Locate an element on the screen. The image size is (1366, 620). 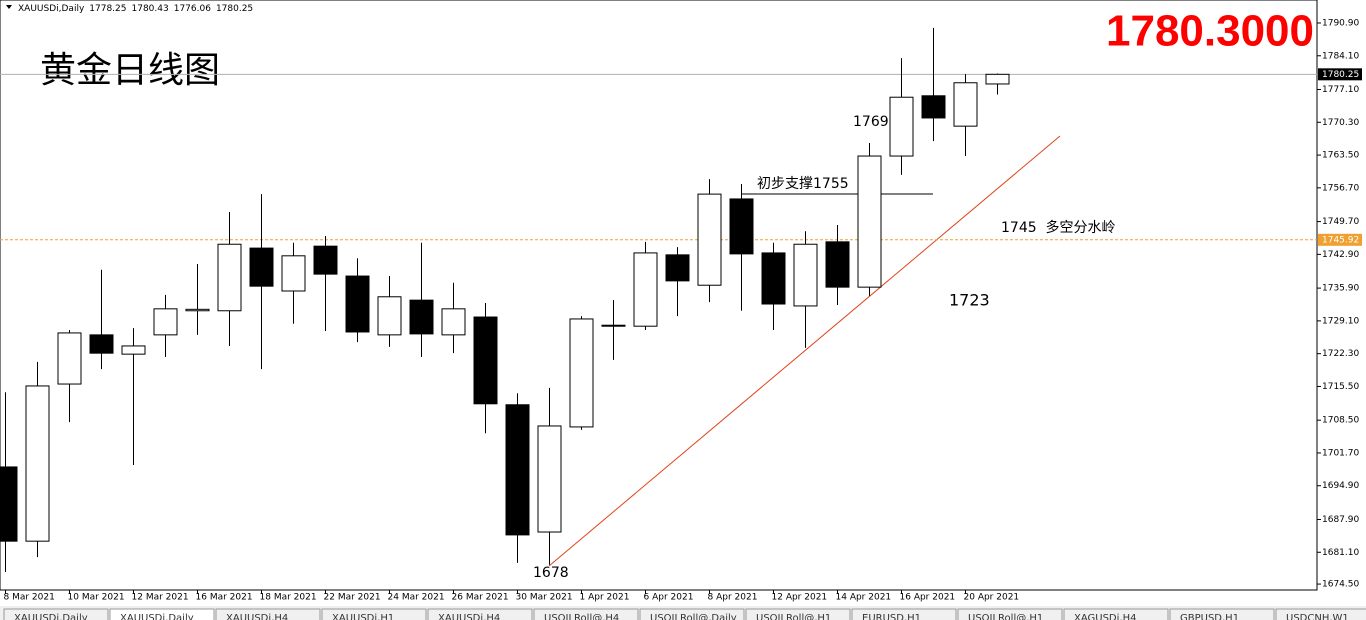
x-tick-label: 10 Mar 2021 is located at coordinates (96, 598).